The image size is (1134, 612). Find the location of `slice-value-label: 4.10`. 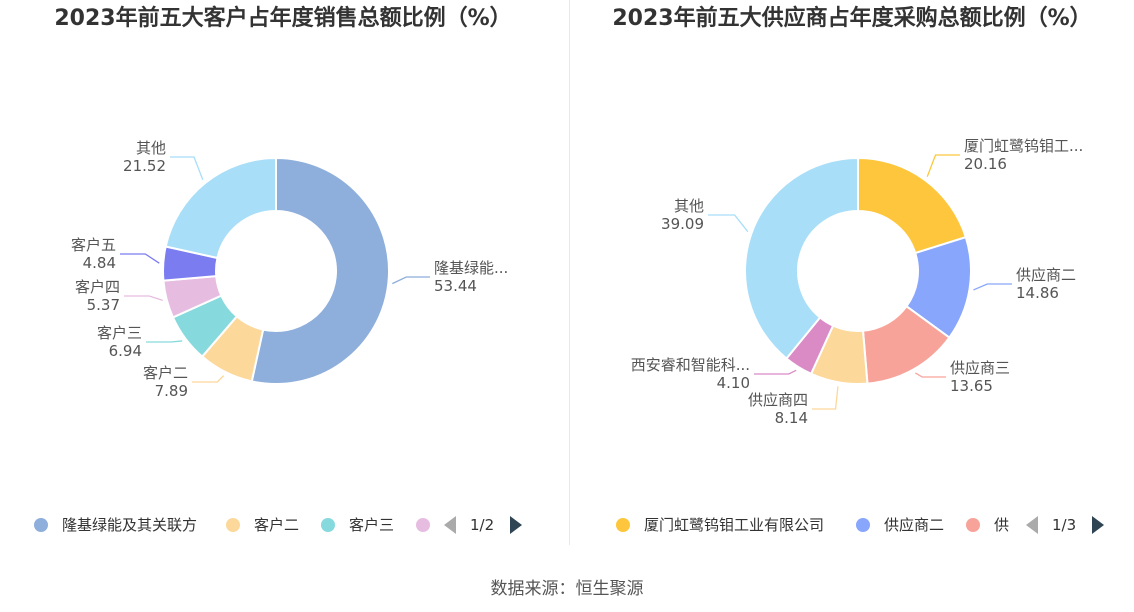

slice-value-label: 4.10 is located at coordinates (733, 383).